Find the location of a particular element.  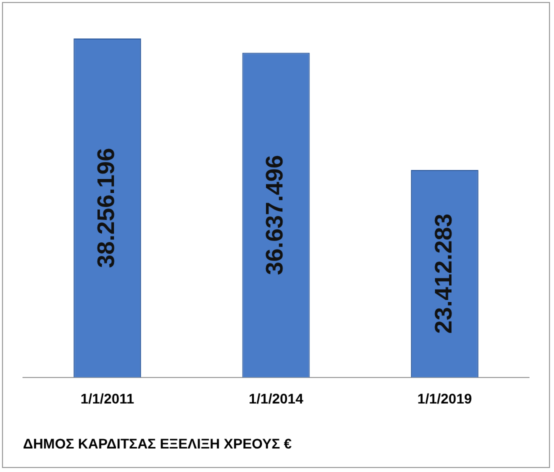

x-tick-label: 1/1/2011 is located at coordinates (107, 398).